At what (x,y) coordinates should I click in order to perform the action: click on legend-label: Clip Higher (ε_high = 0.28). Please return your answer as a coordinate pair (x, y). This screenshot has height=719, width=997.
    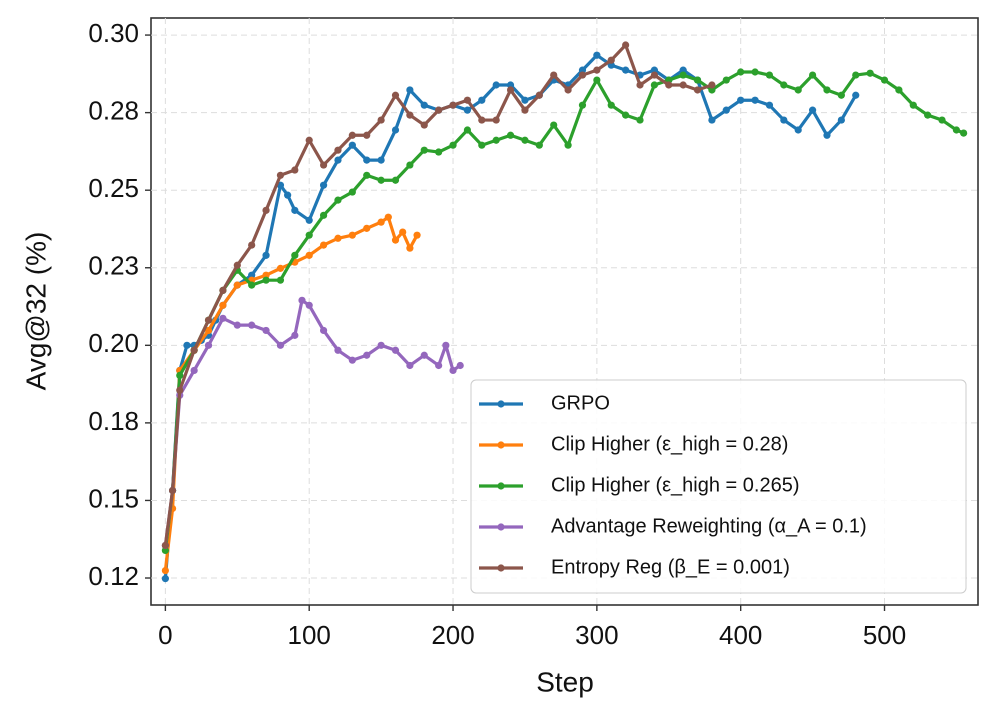
    Looking at the image, I should click on (669, 444).